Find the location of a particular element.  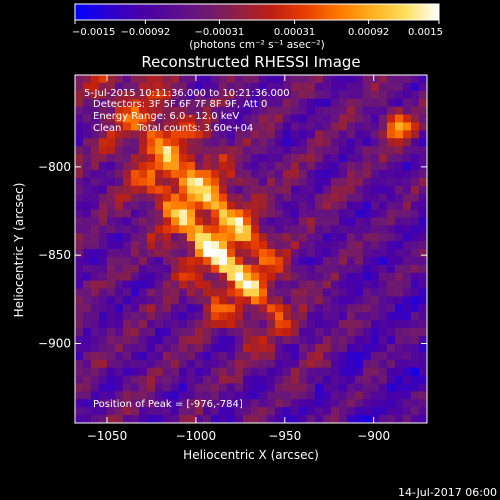

colorbar-tick-label: 0.00092 is located at coordinates (368, 32).